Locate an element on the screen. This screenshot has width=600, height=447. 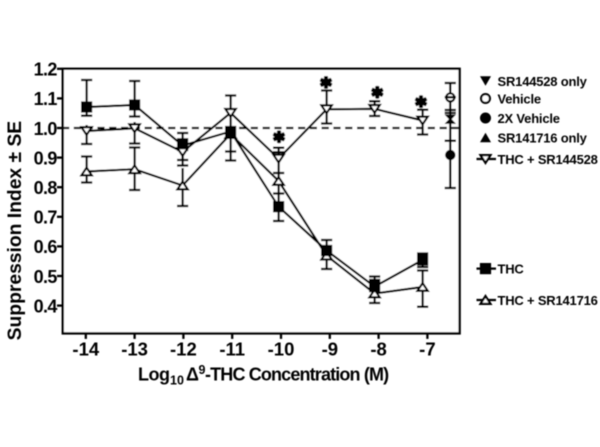
svg-text: 0.8 is located at coordinates (46, 188).